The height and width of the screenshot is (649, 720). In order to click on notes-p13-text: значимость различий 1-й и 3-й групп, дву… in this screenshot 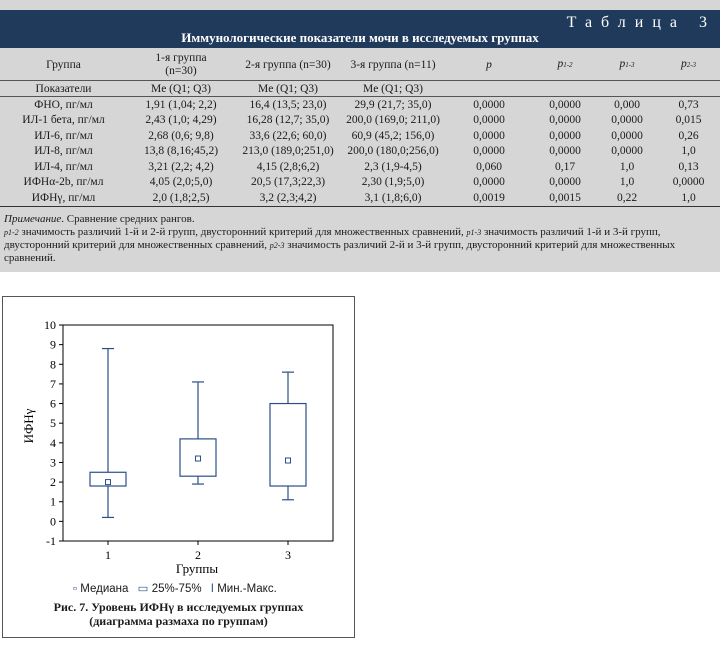, I will do `click(332, 238)`.